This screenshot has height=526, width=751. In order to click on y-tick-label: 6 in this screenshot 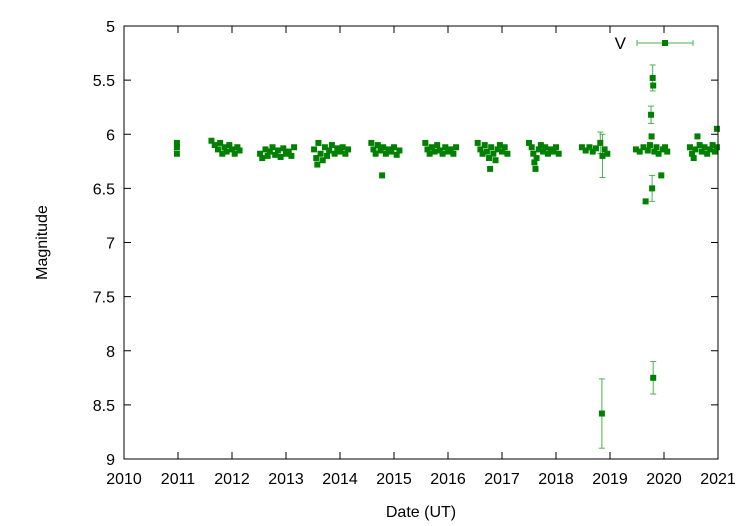, I will do `click(110, 135)`.